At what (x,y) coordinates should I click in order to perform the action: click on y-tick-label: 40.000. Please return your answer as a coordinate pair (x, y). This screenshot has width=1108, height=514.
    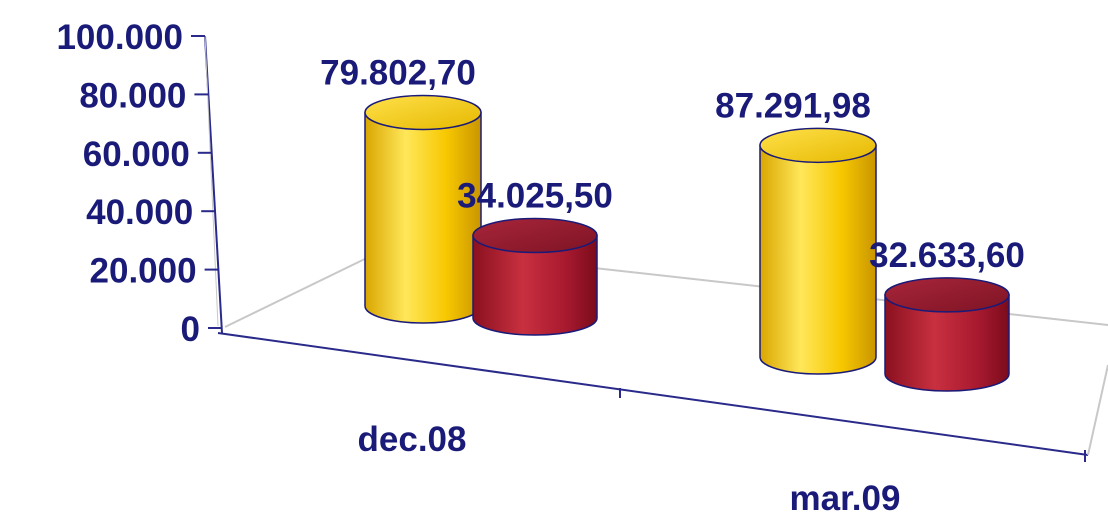
    Looking at the image, I should click on (139, 212).